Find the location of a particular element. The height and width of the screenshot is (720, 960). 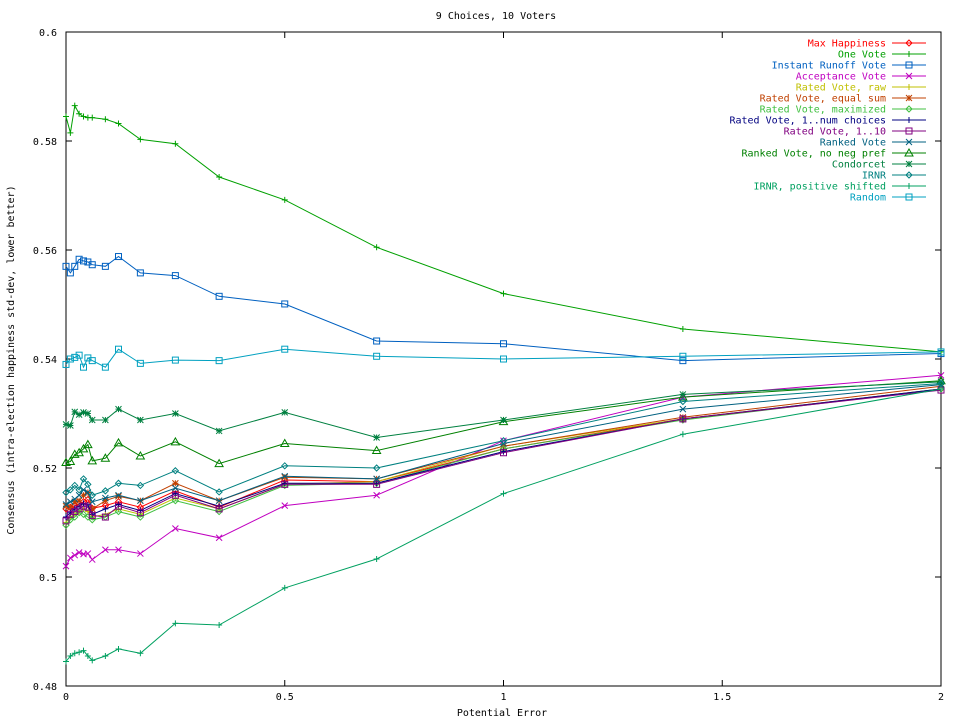

legend-label: Condorcet is located at coordinates (859, 165).